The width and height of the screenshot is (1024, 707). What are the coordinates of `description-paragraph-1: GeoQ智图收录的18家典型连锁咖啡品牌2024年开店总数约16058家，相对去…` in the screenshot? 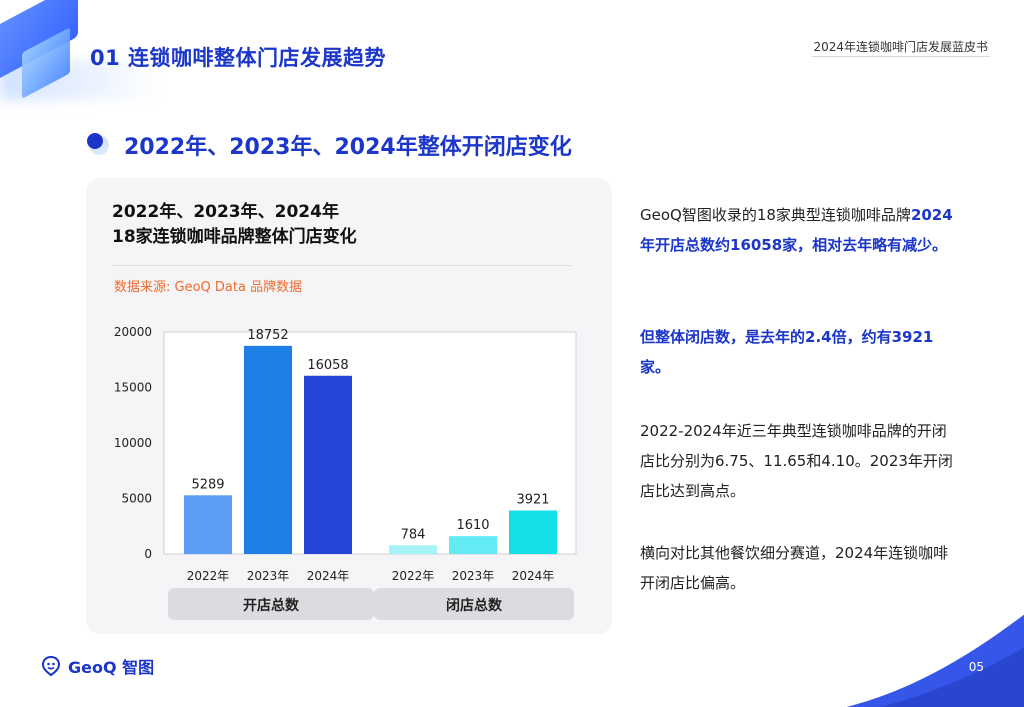 It's located at (800, 230).